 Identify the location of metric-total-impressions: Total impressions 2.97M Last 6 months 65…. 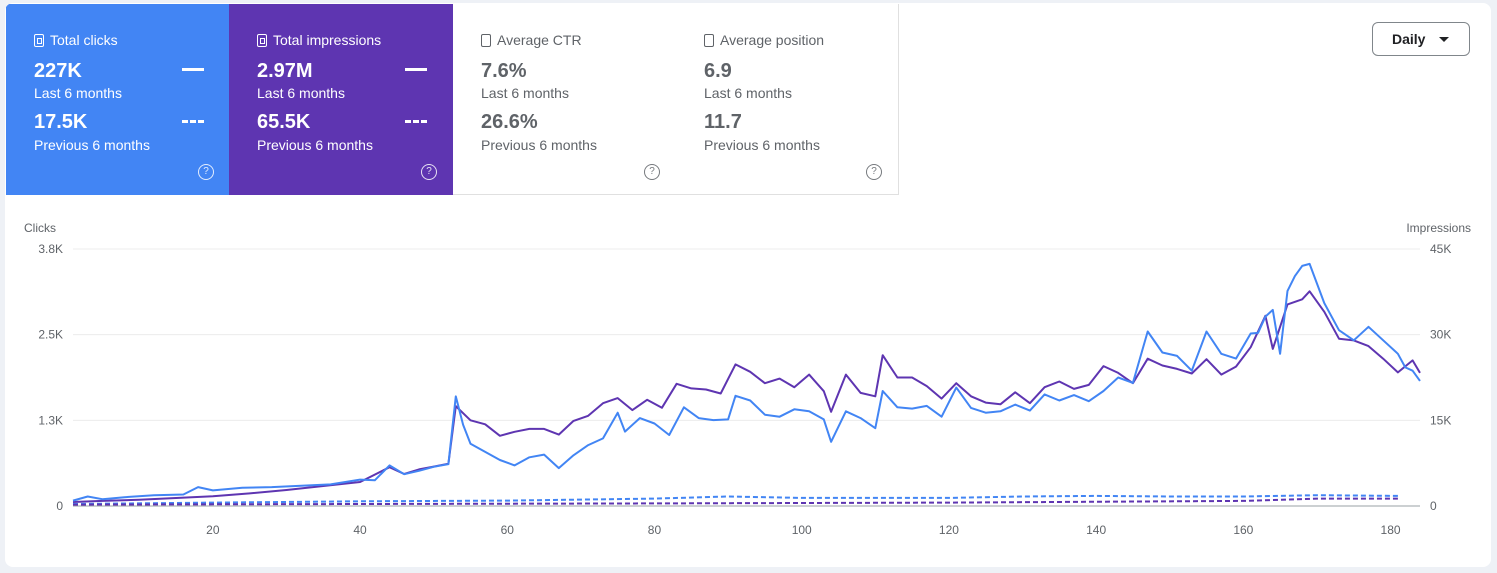
(341, 99).